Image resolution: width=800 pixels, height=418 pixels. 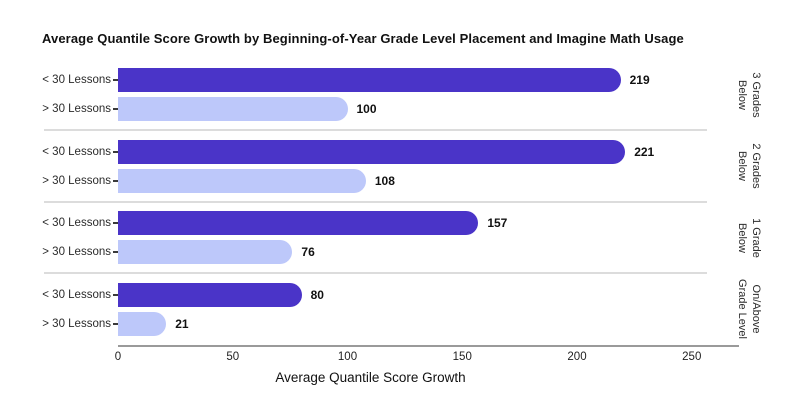 I want to click on bar-value-label: 21, so click(x=182, y=323).